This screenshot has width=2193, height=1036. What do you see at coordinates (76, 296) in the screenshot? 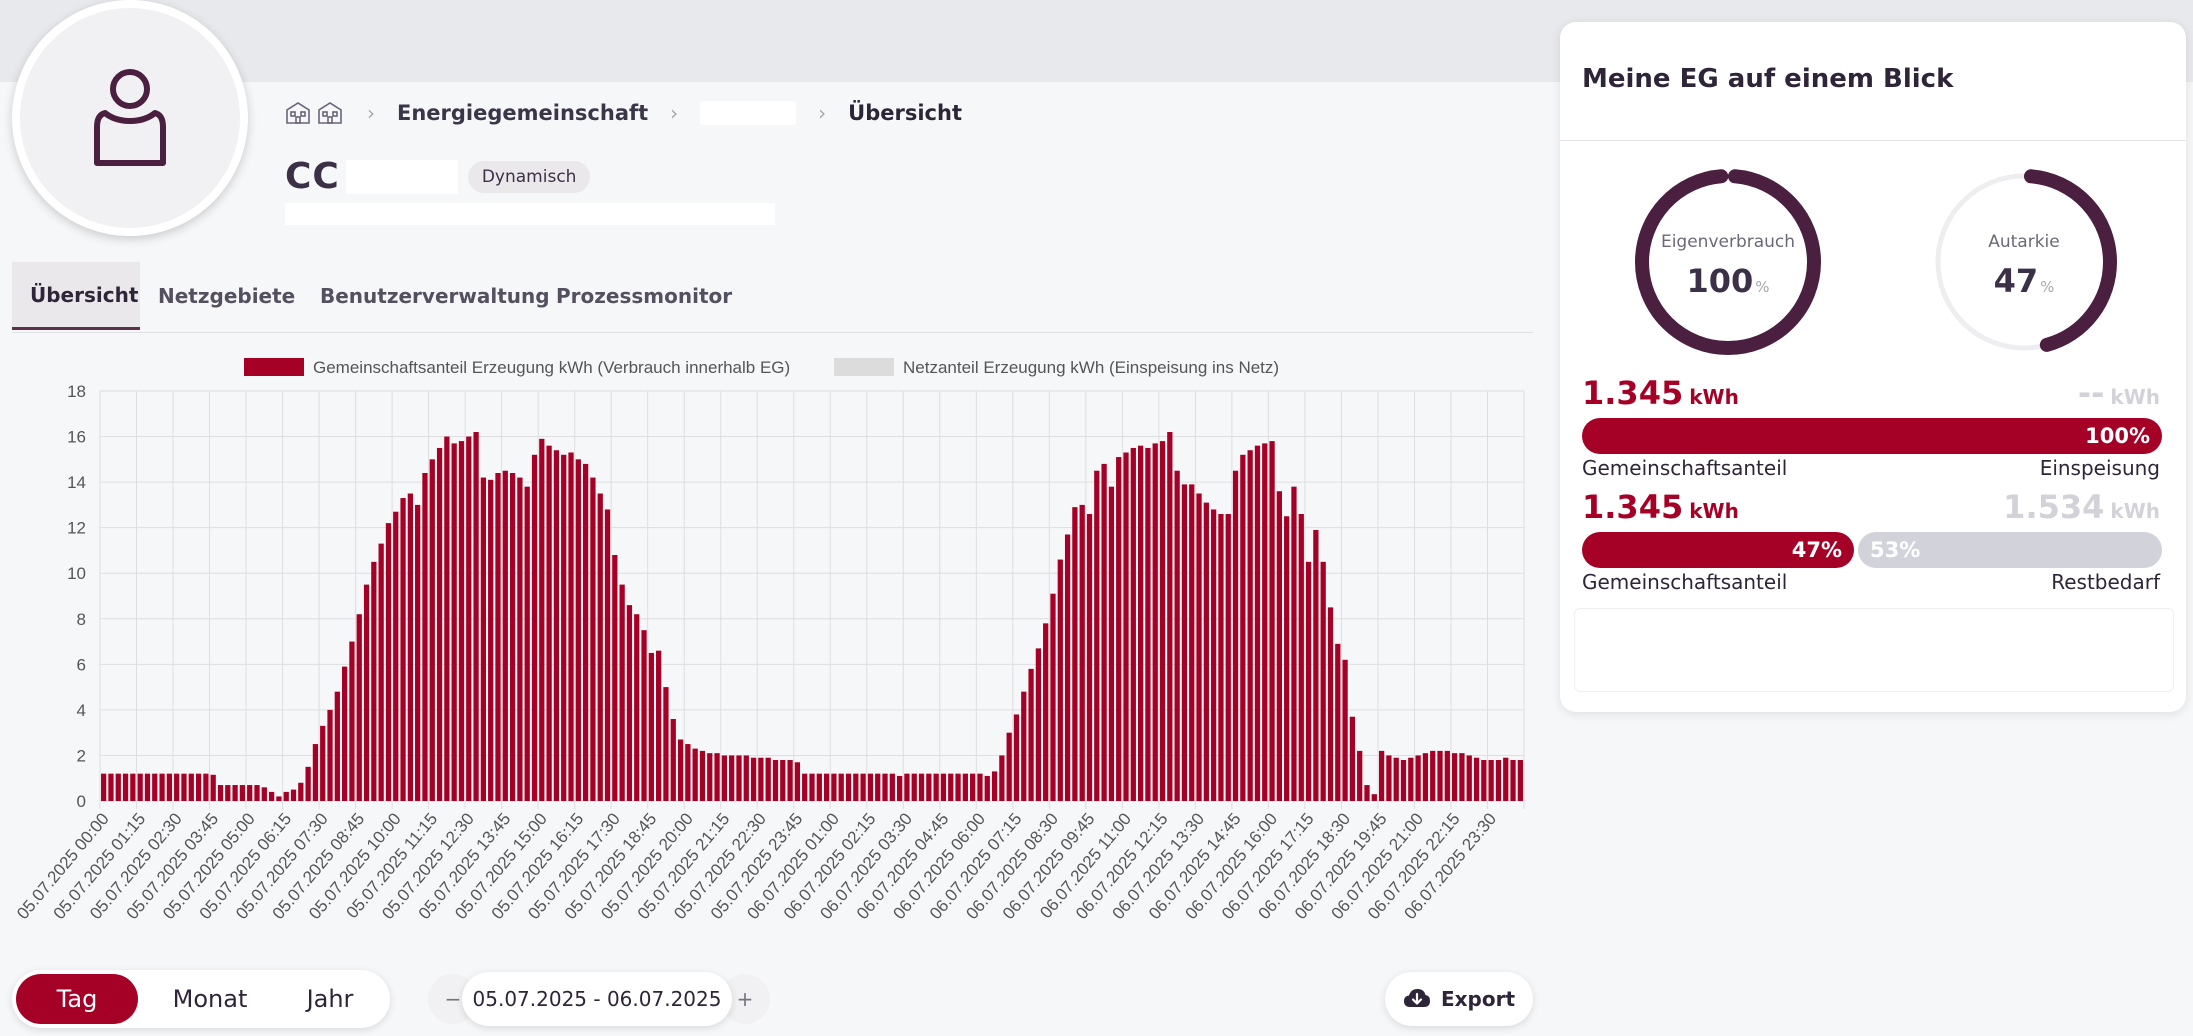
I see `tab-uebersicht: Übersicht` at bounding box center [76, 296].